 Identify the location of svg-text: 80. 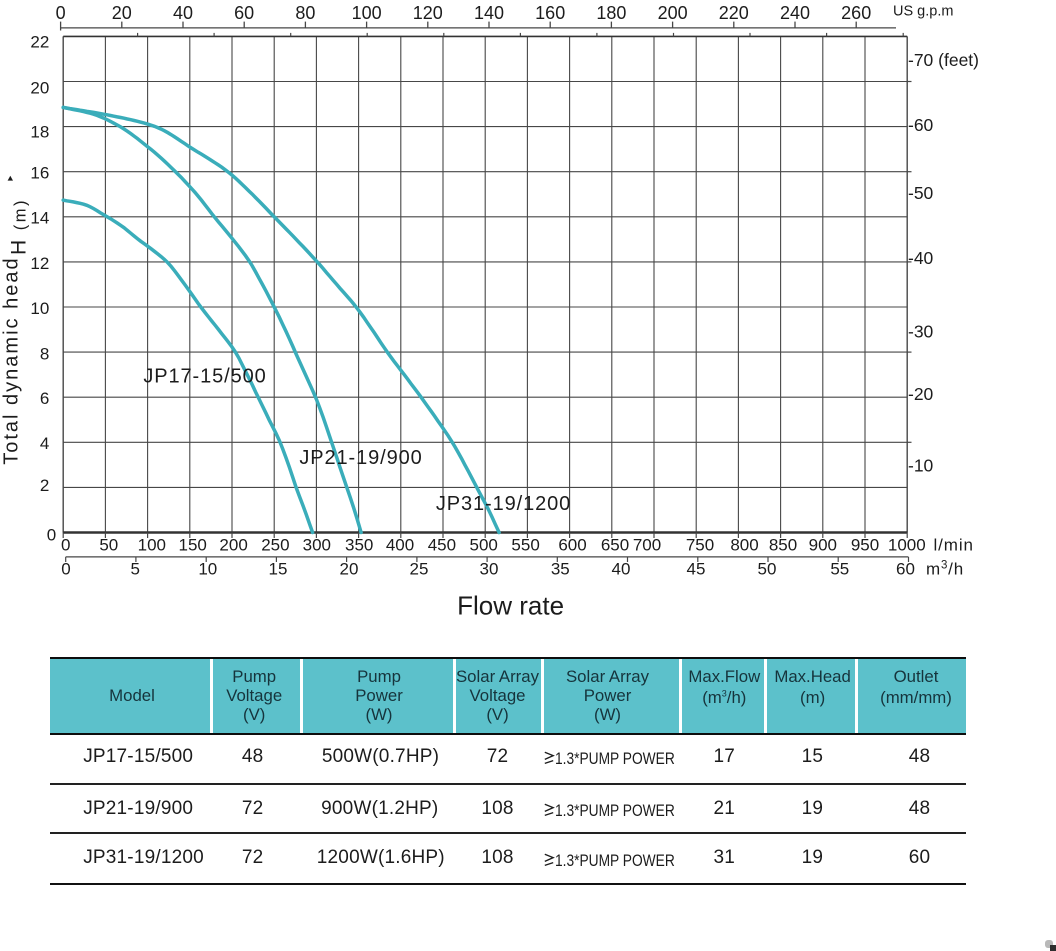
(305, 13).